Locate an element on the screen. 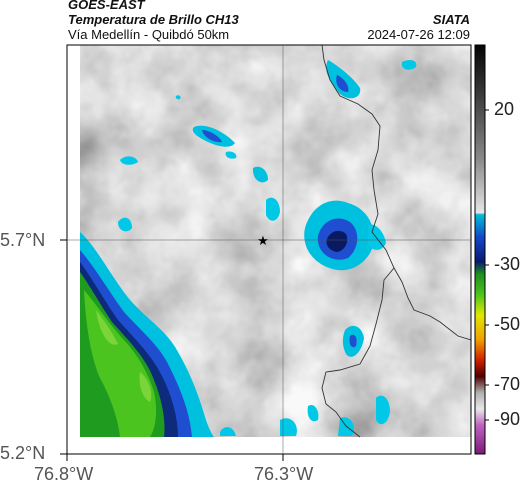  colorbar-label: -90 is located at coordinates (507, 419).